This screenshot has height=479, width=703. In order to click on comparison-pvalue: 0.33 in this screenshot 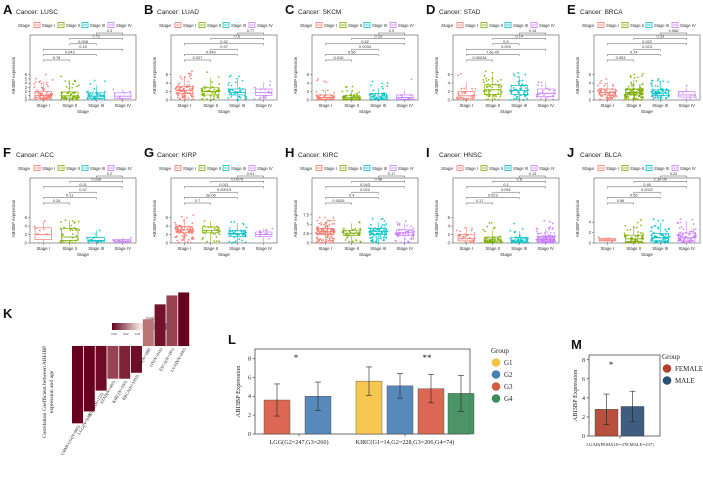, I will do `click(378, 35)`.